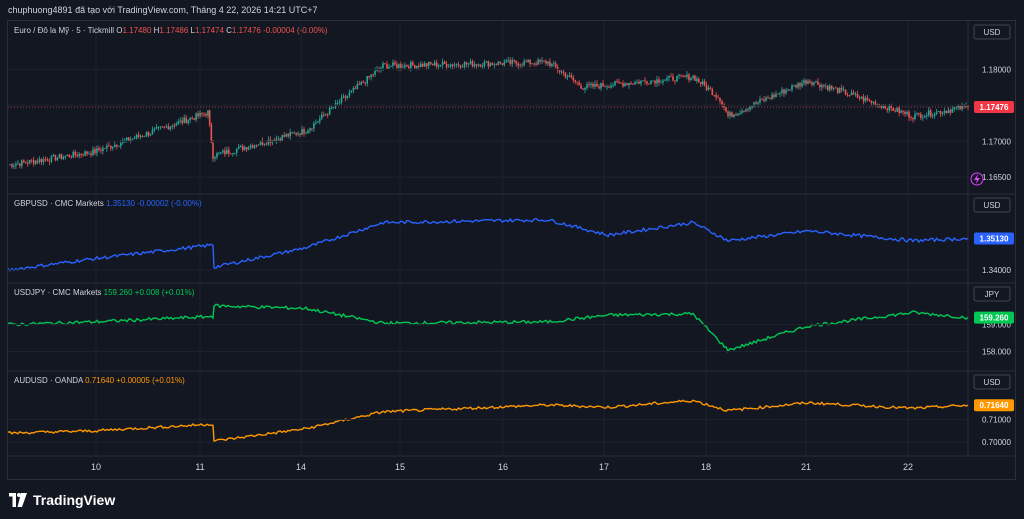 Image resolution: width=1024 pixels, height=519 pixels. Describe the element at coordinates (996, 177) in the screenshot. I see `price-tick-label: 1.16500` at that location.